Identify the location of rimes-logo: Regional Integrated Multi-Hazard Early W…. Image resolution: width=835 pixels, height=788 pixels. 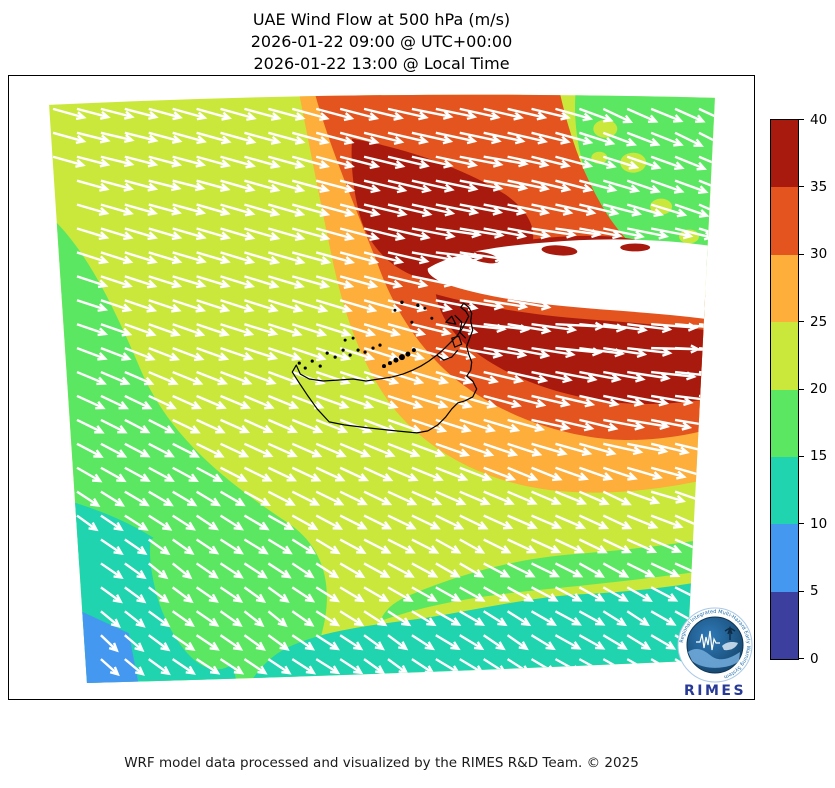
(715, 653).